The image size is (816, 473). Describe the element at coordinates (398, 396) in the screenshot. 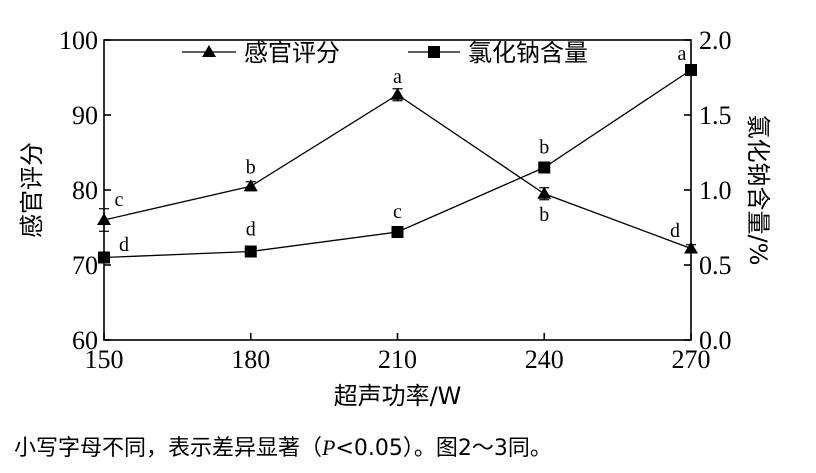

I see `x-axis-title: 超声功率/W` at that location.